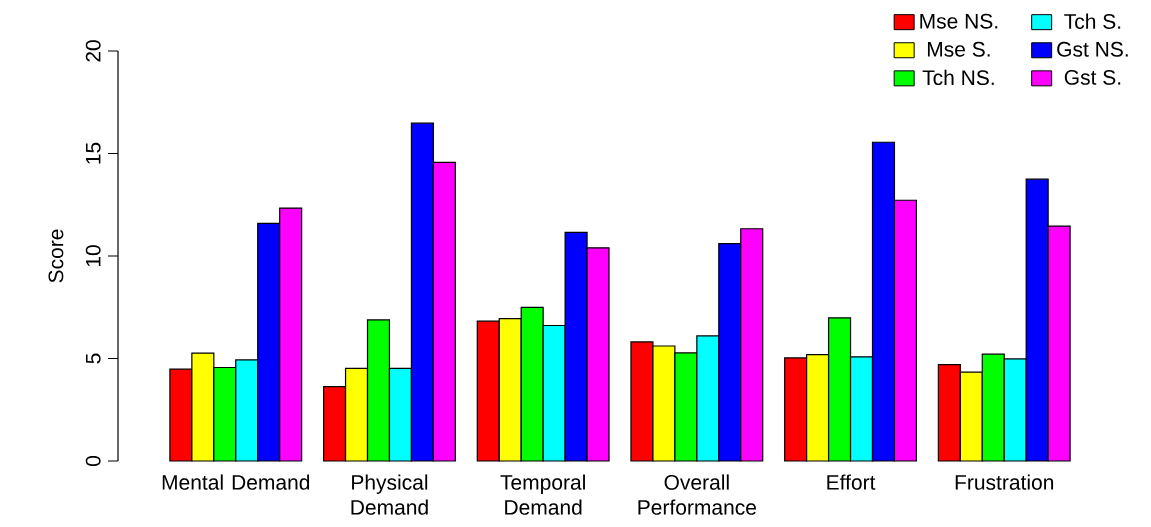  I want to click on y-tick-label: 10, so click(93, 256).